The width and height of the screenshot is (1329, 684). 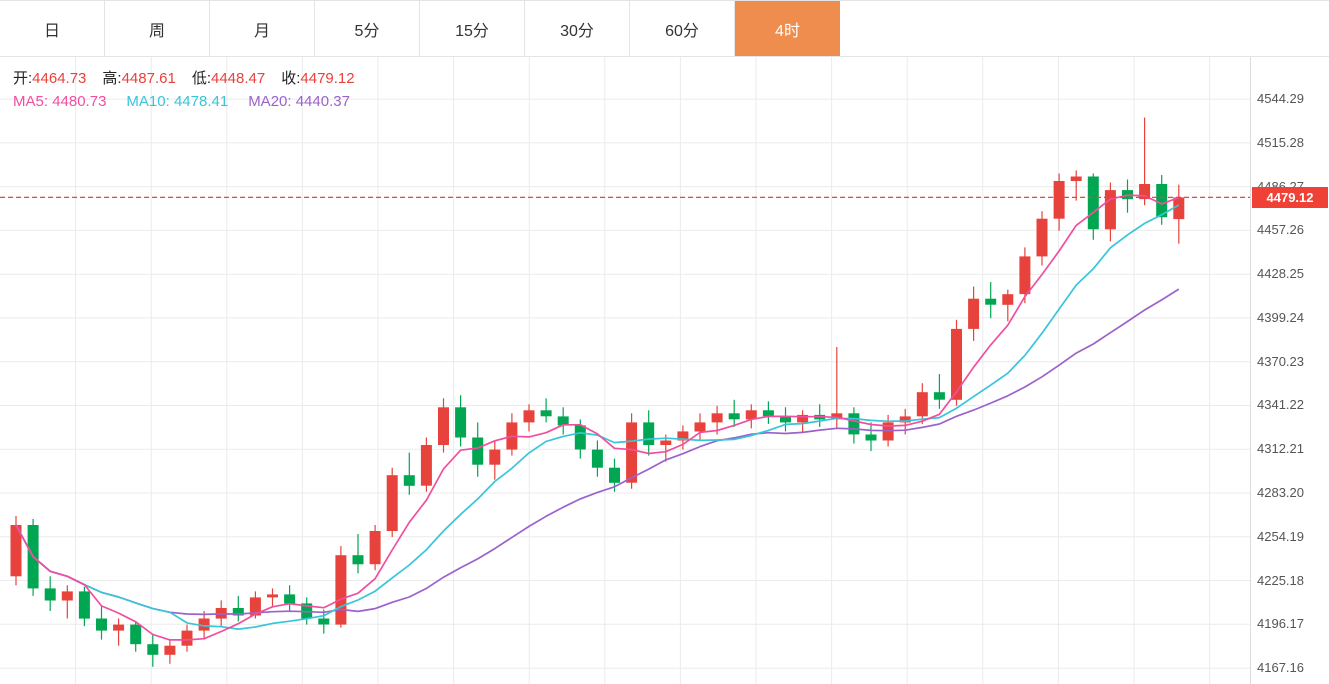 I want to click on y-axis-label: 4399.24, so click(x=1280, y=317).